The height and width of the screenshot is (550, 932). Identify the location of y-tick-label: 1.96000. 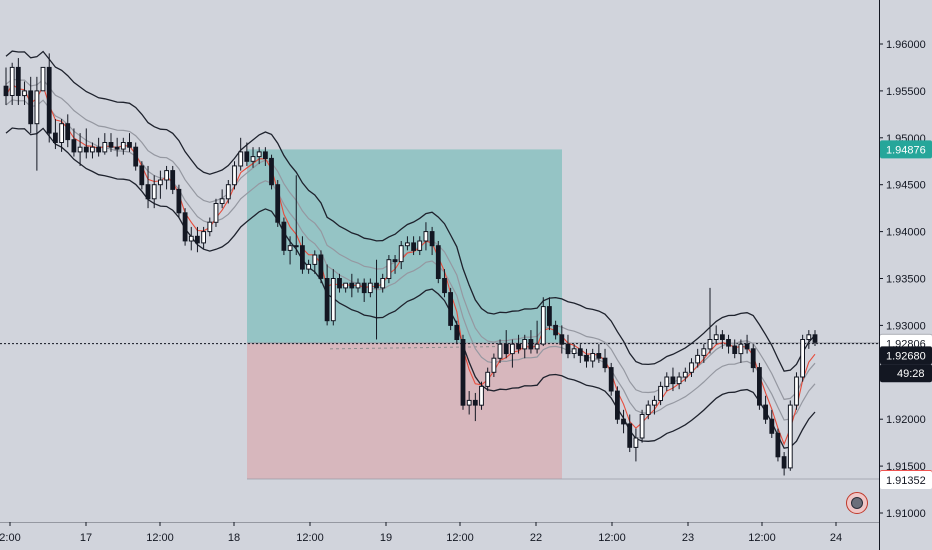
(906, 45).